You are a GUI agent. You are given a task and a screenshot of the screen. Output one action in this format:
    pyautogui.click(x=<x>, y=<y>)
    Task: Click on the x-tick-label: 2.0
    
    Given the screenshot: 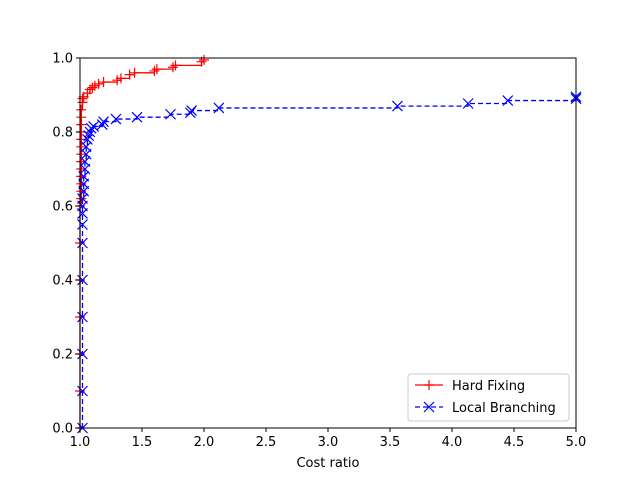 What is the action you would take?
    pyautogui.click(x=204, y=442)
    